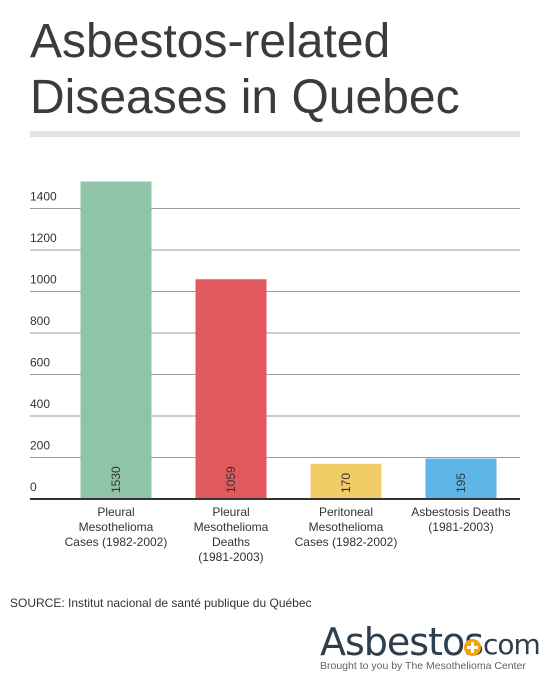  Describe the element at coordinates (346, 512) in the screenshot. I see `x-category-label-line: Peritoneal` at that location.